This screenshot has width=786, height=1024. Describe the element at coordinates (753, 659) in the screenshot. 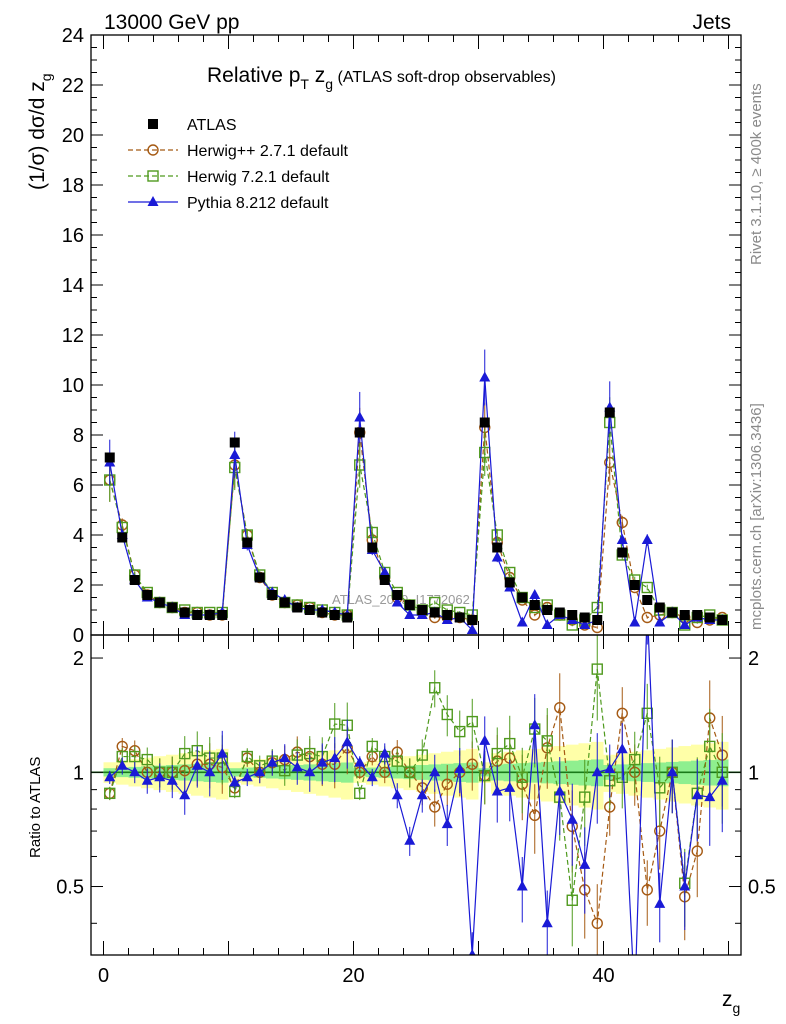

I see `ratio-tick-label-right: 2` at that location.